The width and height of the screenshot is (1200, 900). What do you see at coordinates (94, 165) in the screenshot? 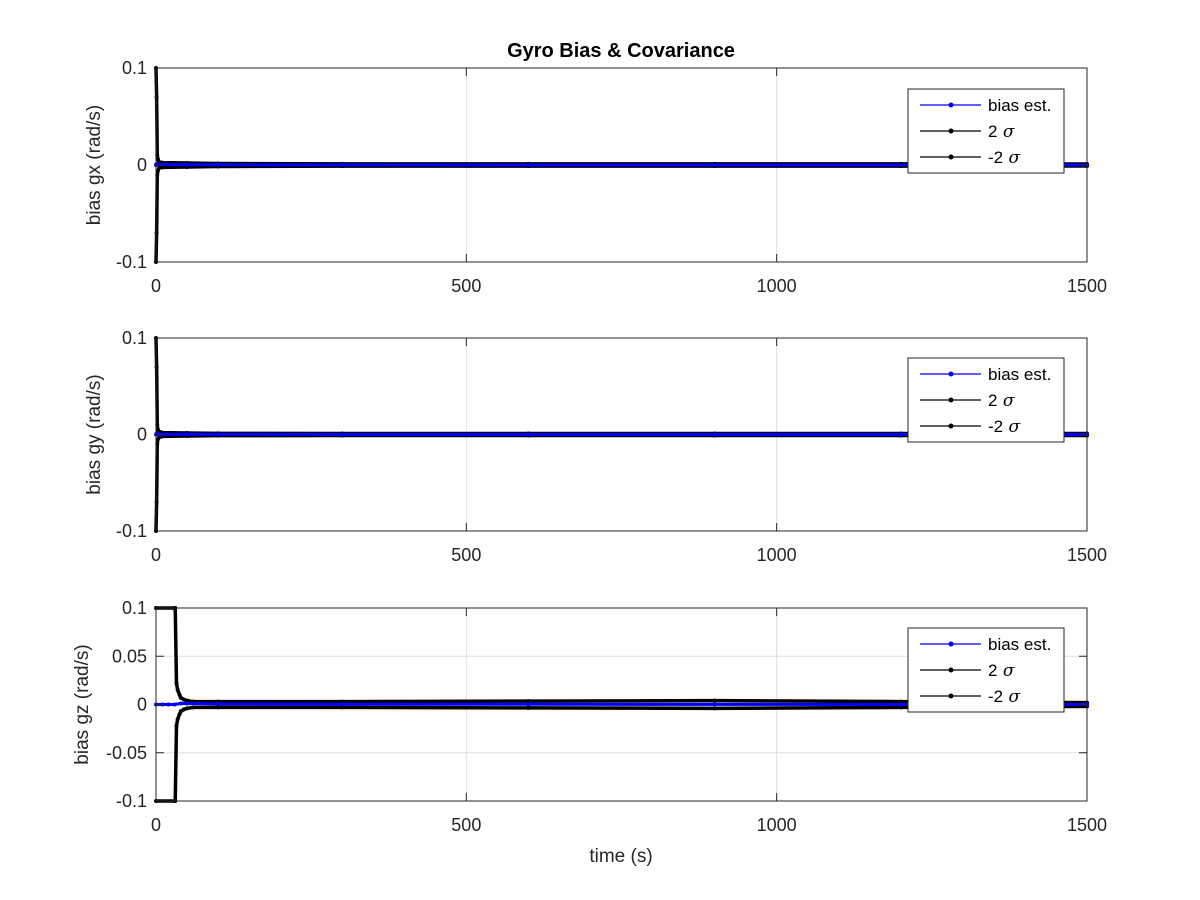
I see `y-axis-label: bias gx (rad/s)` at bounding box center [94, 165].